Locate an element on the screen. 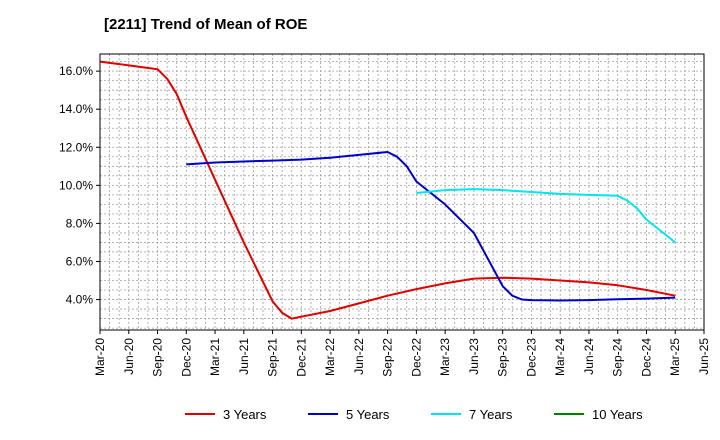 This screenshot has height=440, width=720. x-tick-label: Sep-20 is located at coordinates (158, 357).